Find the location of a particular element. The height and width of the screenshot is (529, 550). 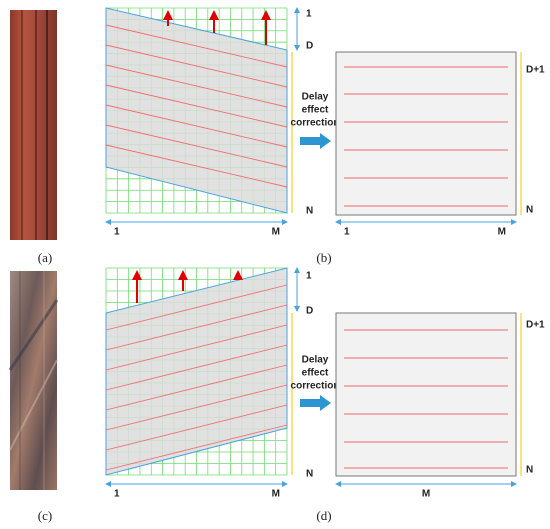

image-a is located at coordinates (33, 125).